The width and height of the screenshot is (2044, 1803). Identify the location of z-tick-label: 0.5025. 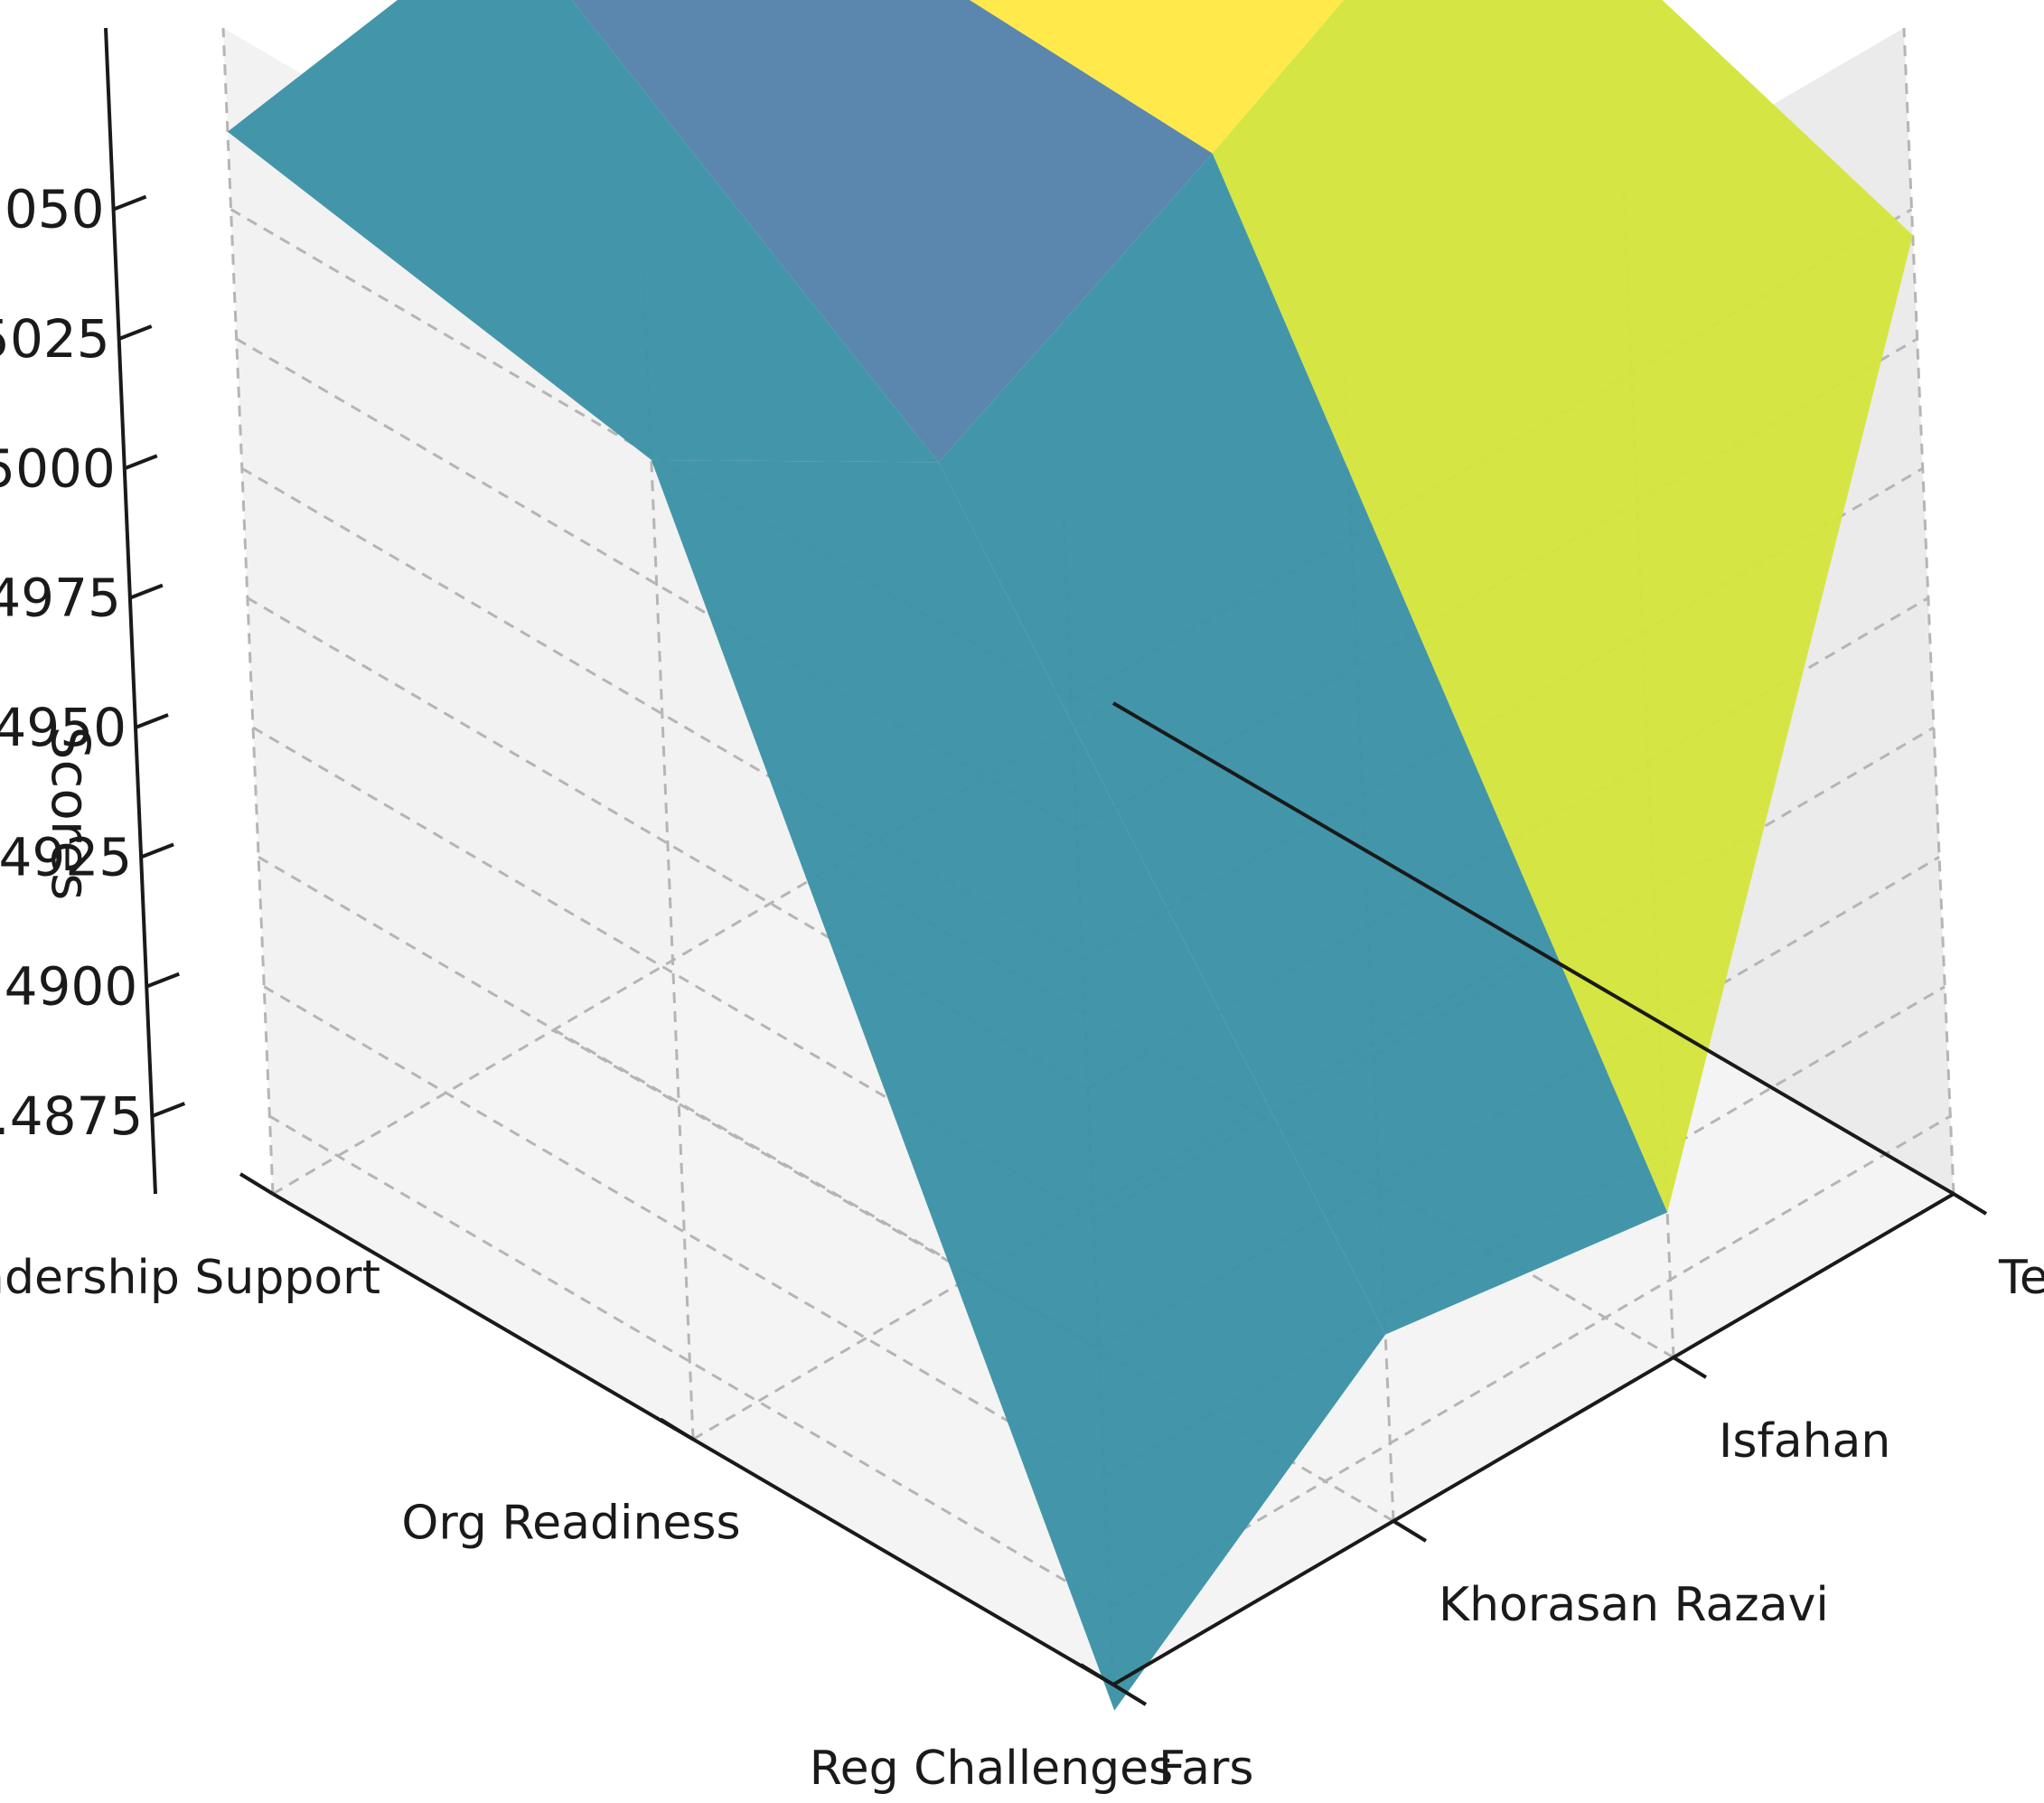
(55, 339).